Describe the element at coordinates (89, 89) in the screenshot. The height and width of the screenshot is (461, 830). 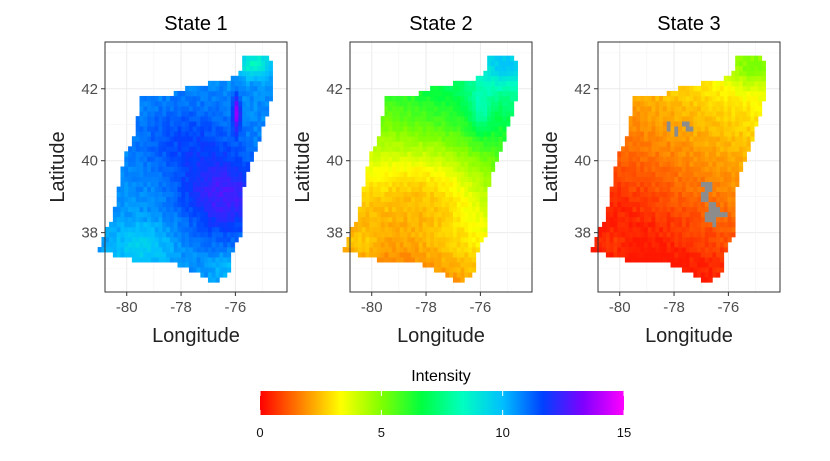
I see `y-tick-label: 42` at that location.